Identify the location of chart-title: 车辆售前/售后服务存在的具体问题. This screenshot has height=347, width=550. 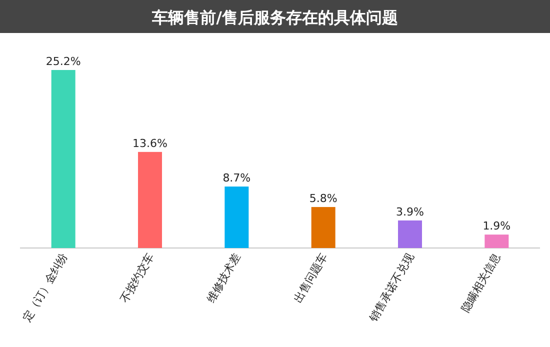
(274, 17).